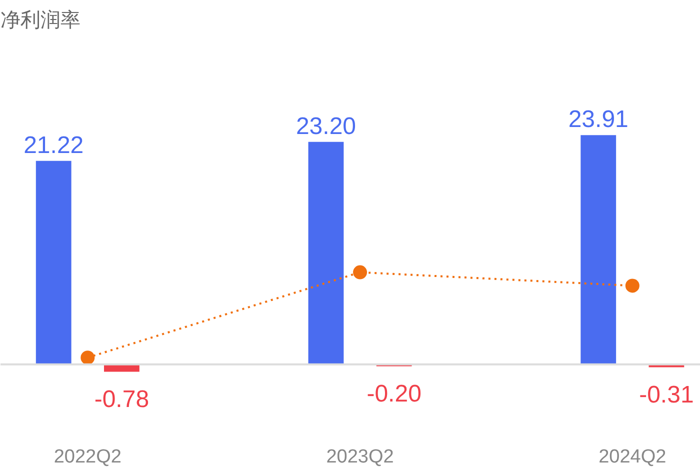  Describe the element at coordinates (394, 394) in the screenshot. I see `data-label: -0.20` at that location.